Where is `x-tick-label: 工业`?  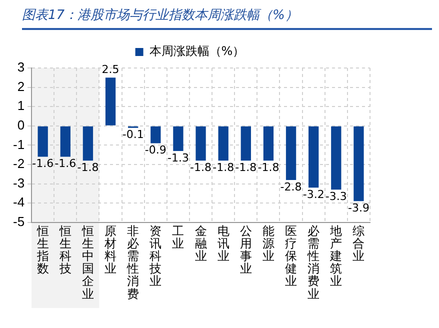 x-tick-label: 工业 is located at coordinates (178, 237).